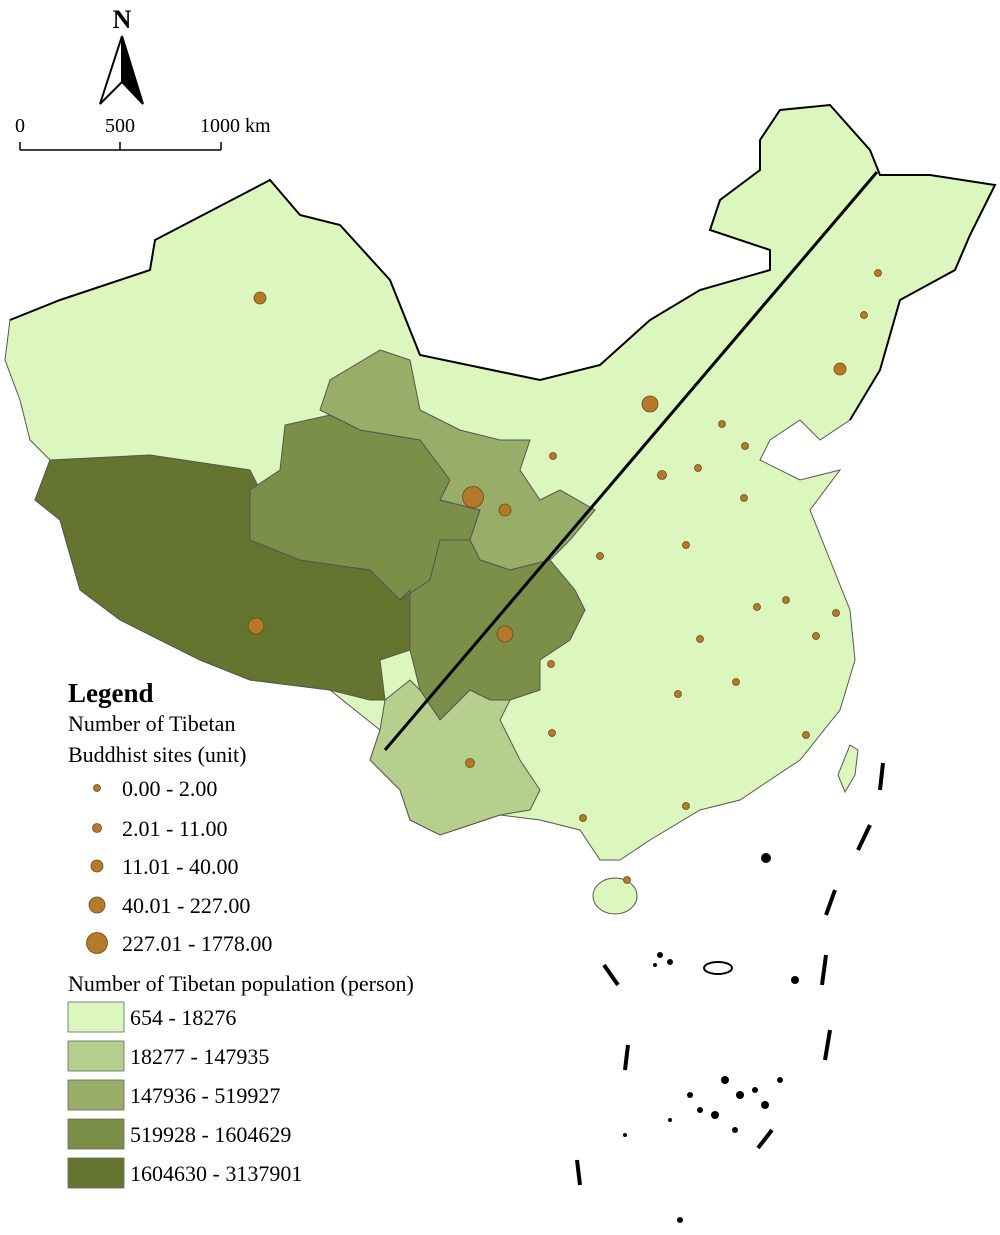  I want to click on north-arrow-right, so click(132, 70).